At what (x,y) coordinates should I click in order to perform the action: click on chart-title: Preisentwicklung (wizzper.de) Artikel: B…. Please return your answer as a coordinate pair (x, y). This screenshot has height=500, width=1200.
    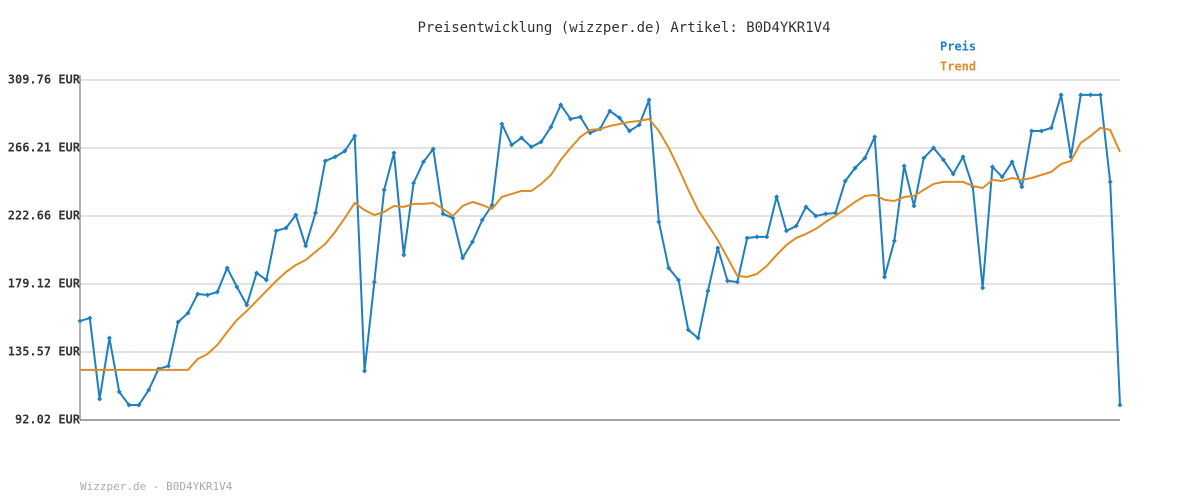
    Looking at the image, I should click on (623, 28).